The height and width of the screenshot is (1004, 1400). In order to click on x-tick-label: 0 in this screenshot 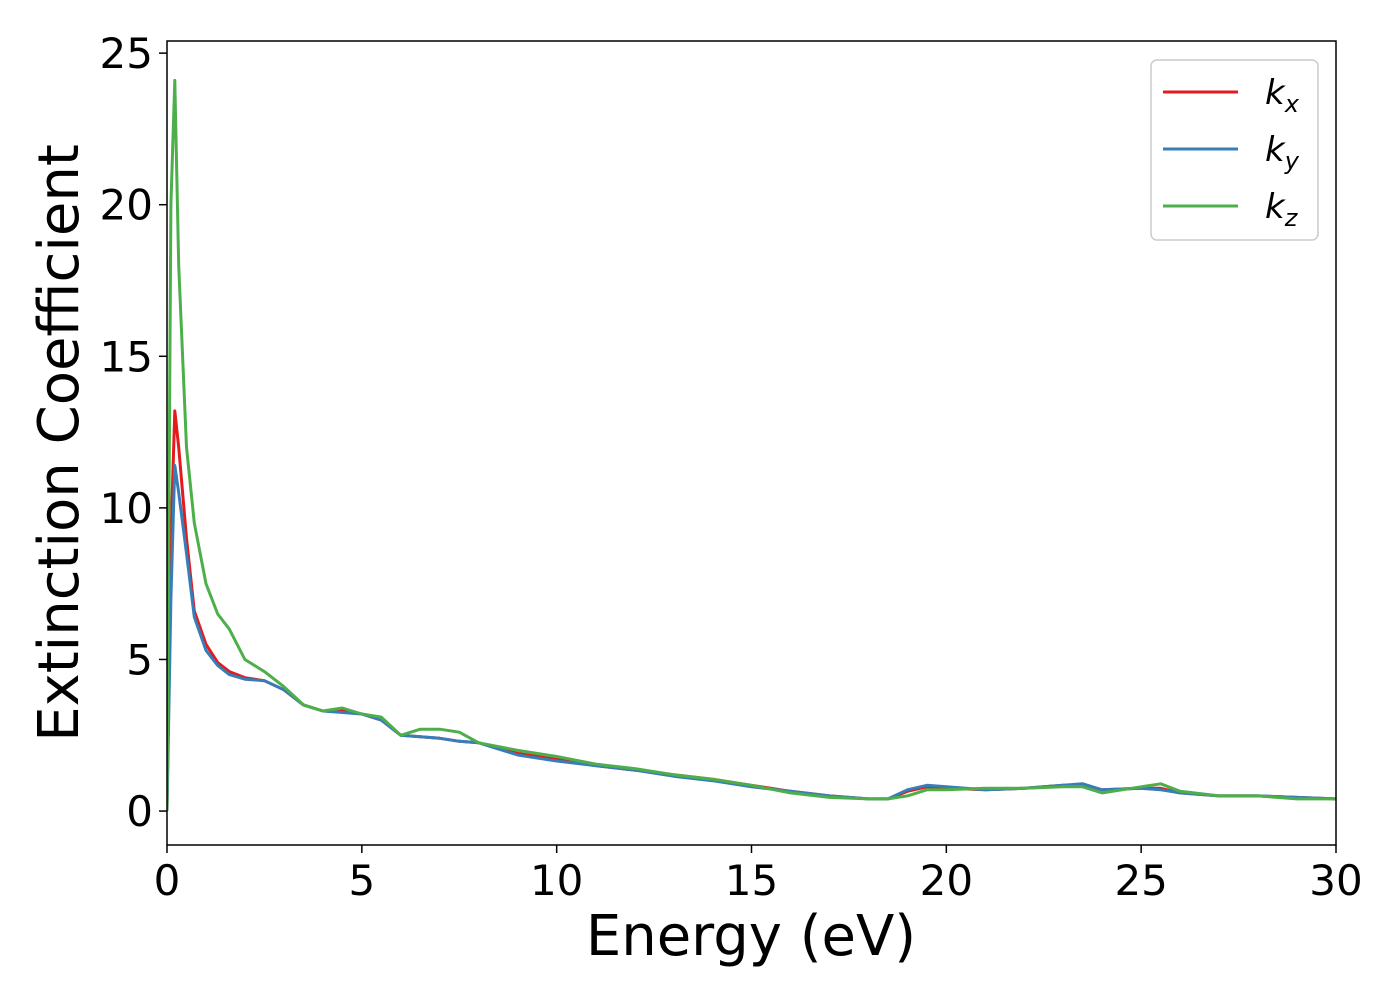, I will do `click(167, 880)`.